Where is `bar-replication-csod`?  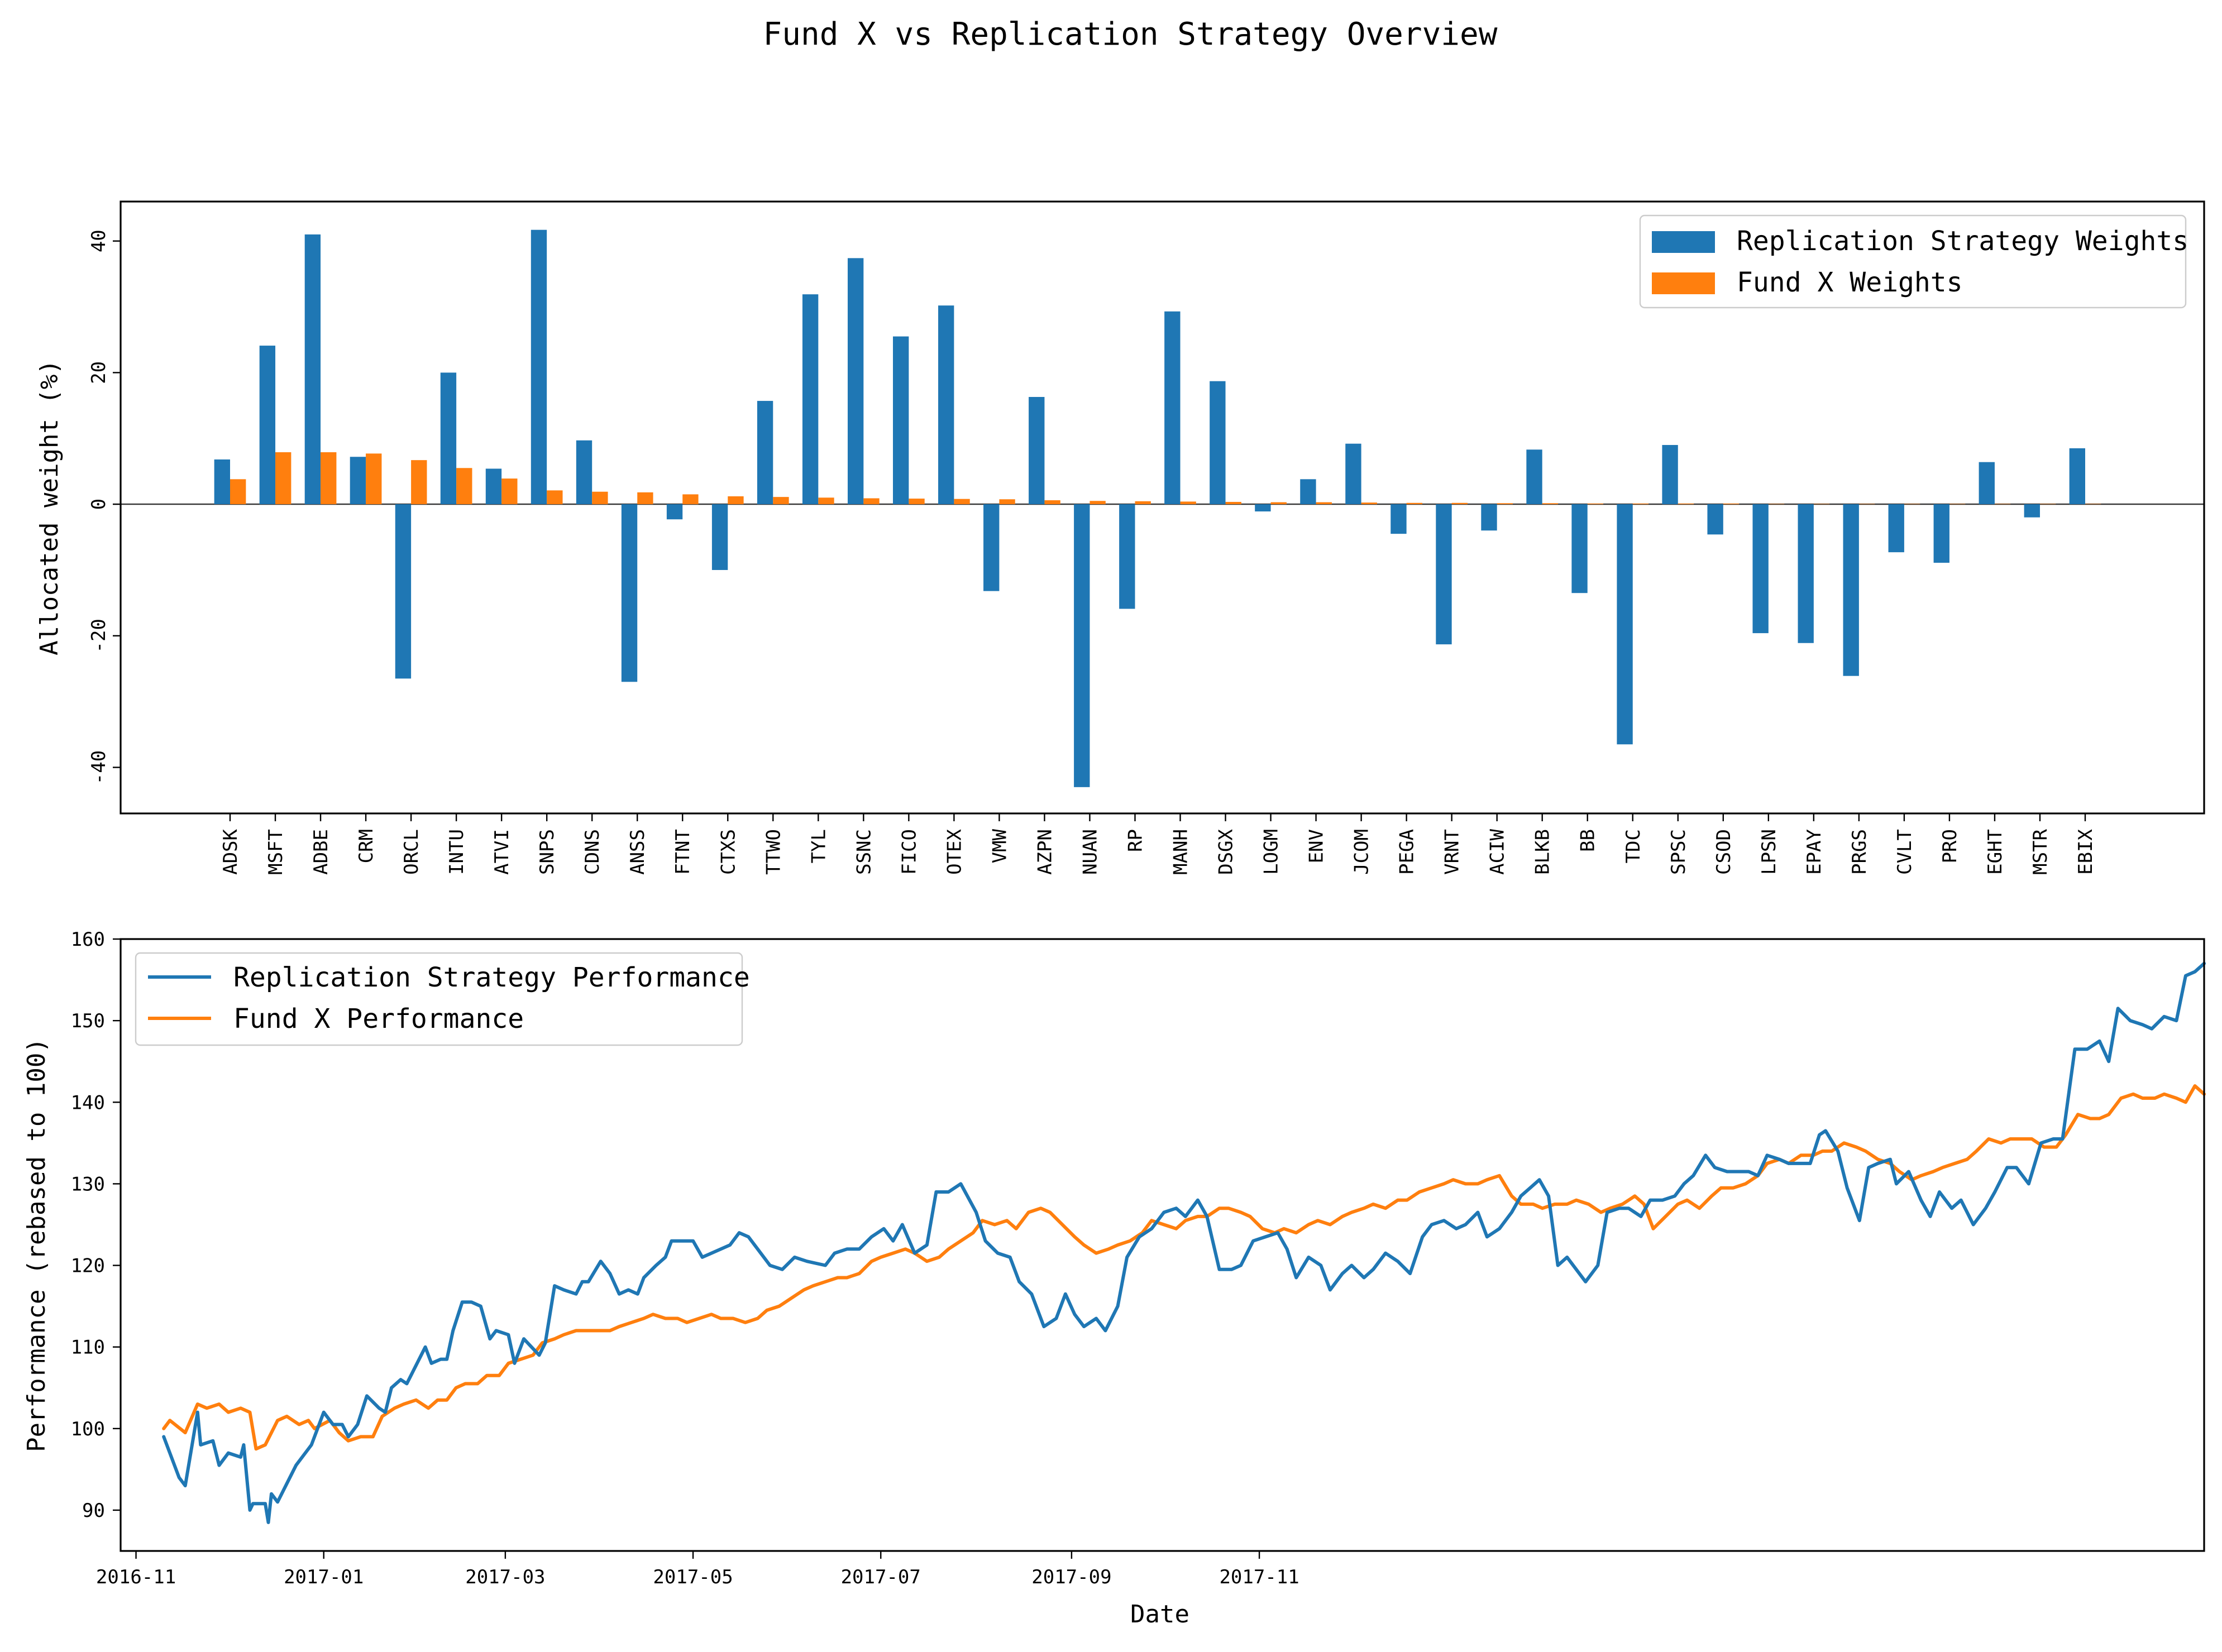 bar-replication-csod is located at coordinates (1715, 519).